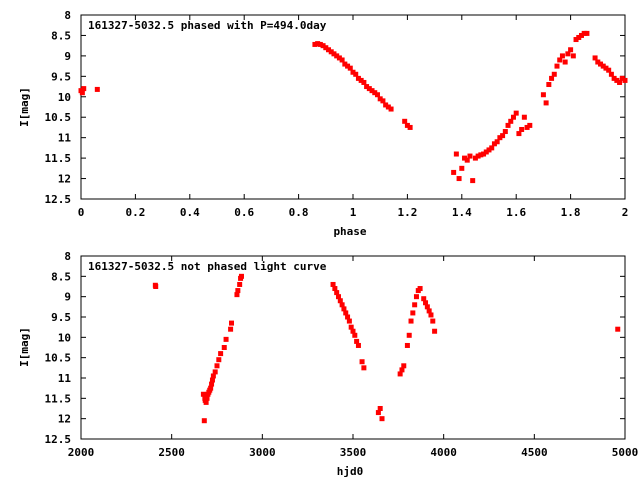 This screenshot has width=640, height=480. What do you see at coordinates (61, 35) in the screenshot?
I see `y-tick-label: 8.5` at bounding box center [61, 35].